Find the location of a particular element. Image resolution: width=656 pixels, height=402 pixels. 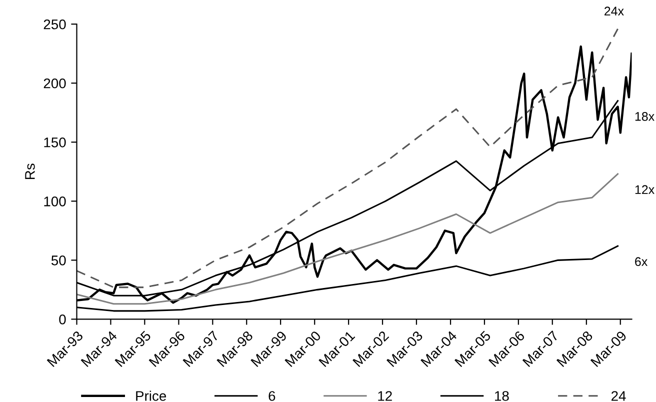

legend-label: 6 is located at coordinates (272, 396).